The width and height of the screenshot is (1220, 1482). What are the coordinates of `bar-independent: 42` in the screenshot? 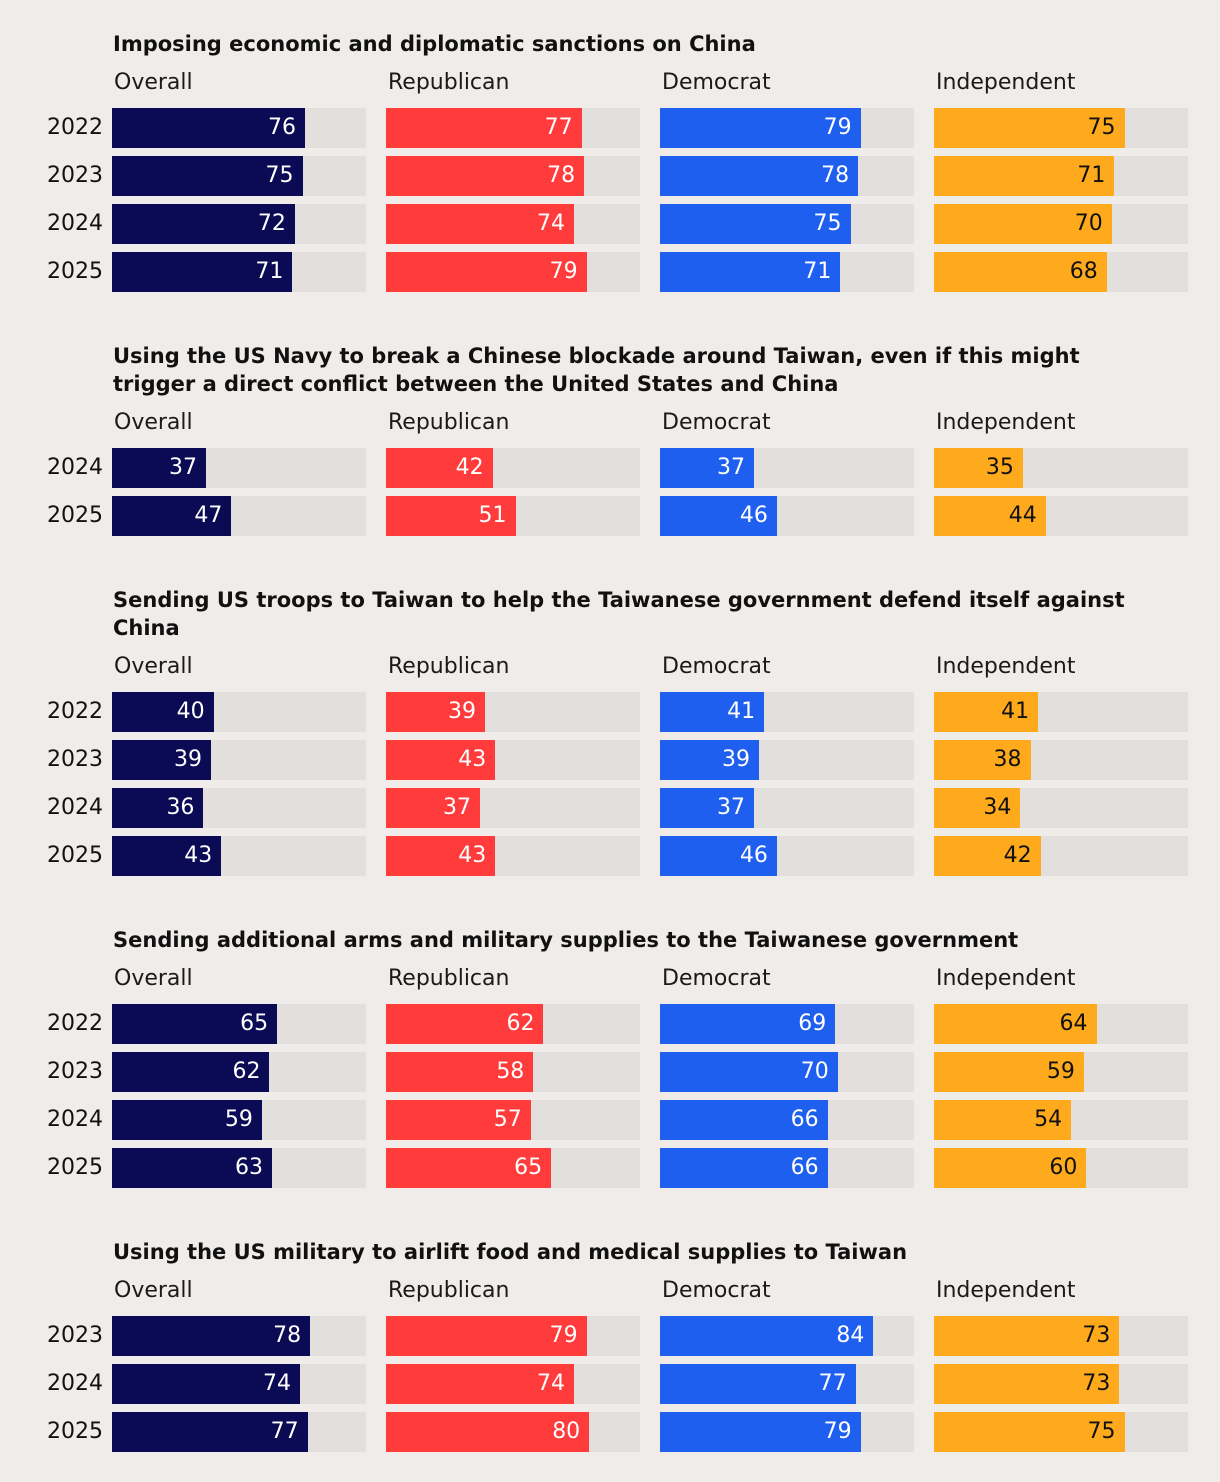 It's located at (987, 856).